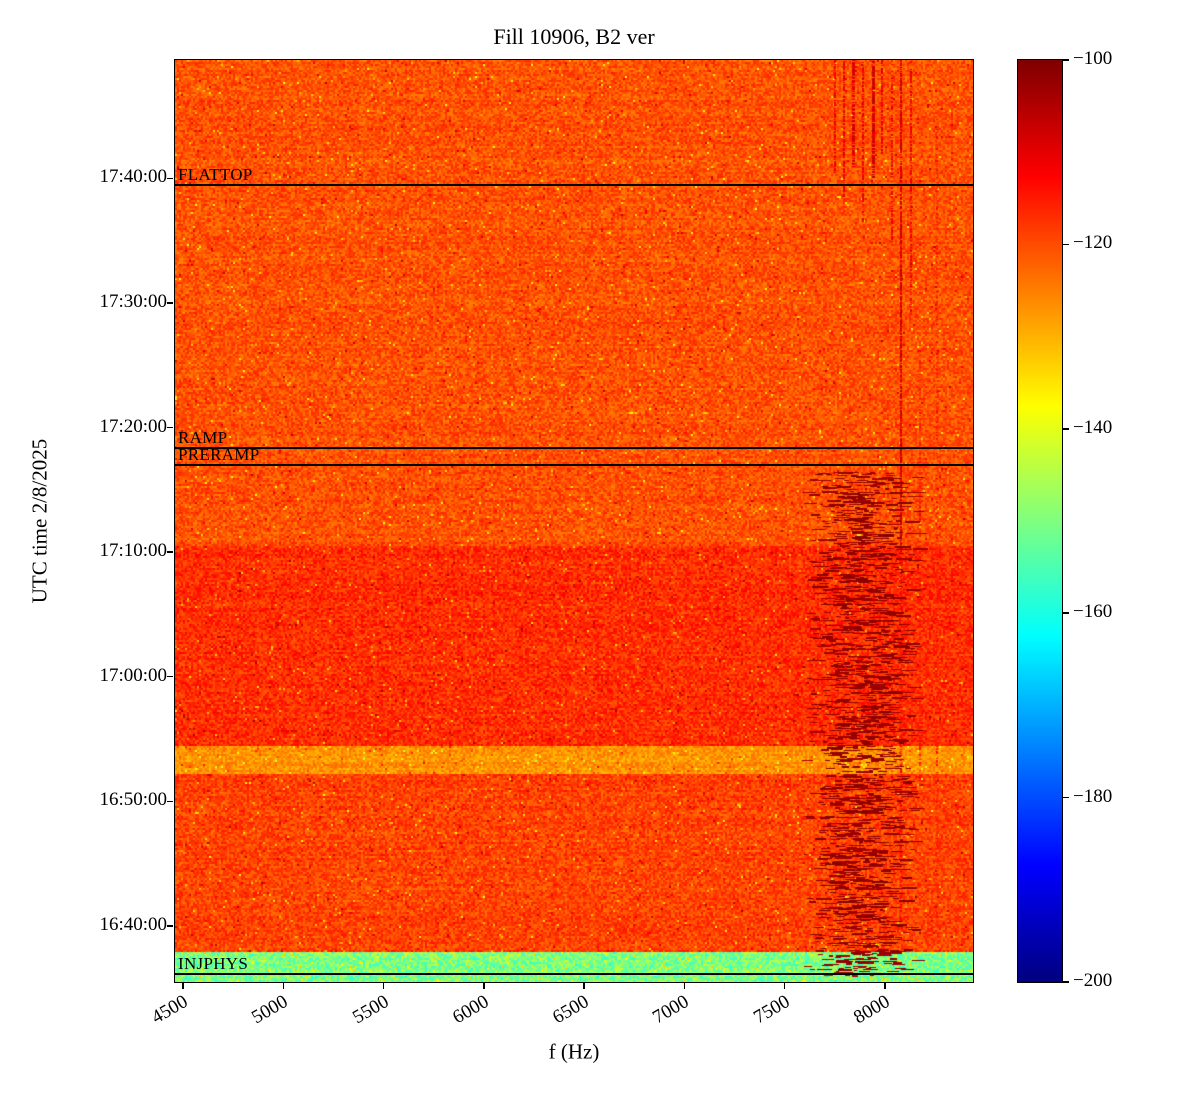 This screenshot has width=1200, height=1100. What do you see at coordinates (170, 1010) in the screenshot?
I see `x-tick-label: 4500` at bounding box center [170, 1010].